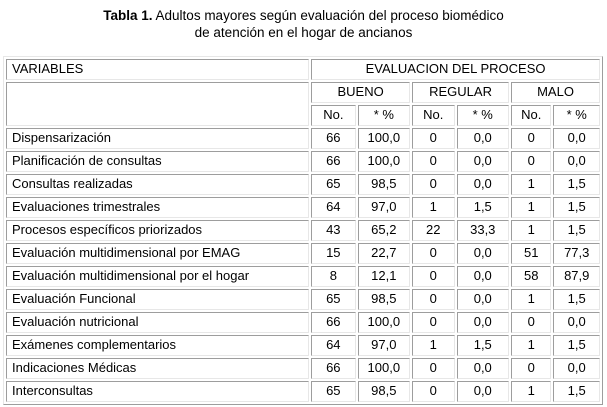 The height and width of the screenshot is (407, 607). What do you see at coordinates (361, 92) in the screenshot?
I see `group-header-bueno: BUENO` at bounding box center [361, 92].